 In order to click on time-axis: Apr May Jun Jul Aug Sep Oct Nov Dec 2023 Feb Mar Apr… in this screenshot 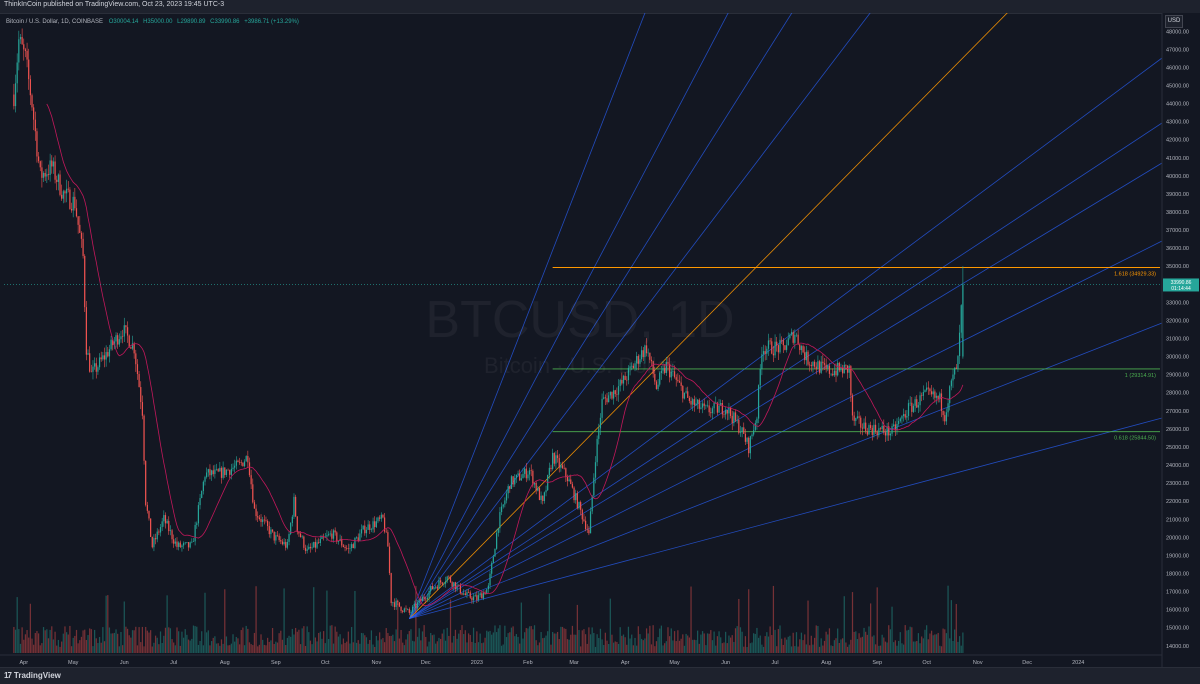, I will do `click(581, 660)`.